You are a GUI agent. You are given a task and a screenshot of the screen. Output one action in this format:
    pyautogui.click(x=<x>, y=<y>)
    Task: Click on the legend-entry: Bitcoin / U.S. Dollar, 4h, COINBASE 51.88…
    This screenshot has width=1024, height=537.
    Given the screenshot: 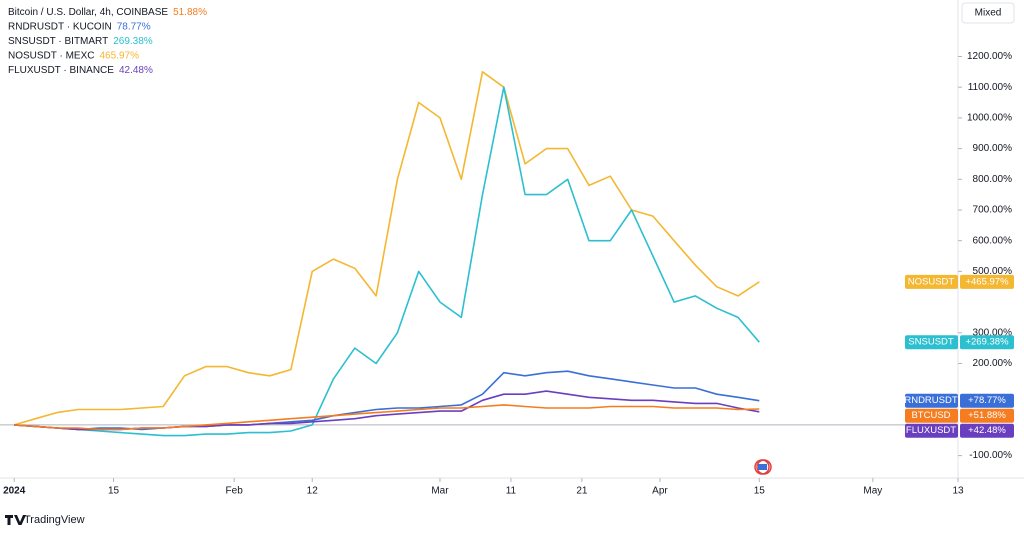 What is the action you would take?
    pyautogui.click(x=107, y=12)
    